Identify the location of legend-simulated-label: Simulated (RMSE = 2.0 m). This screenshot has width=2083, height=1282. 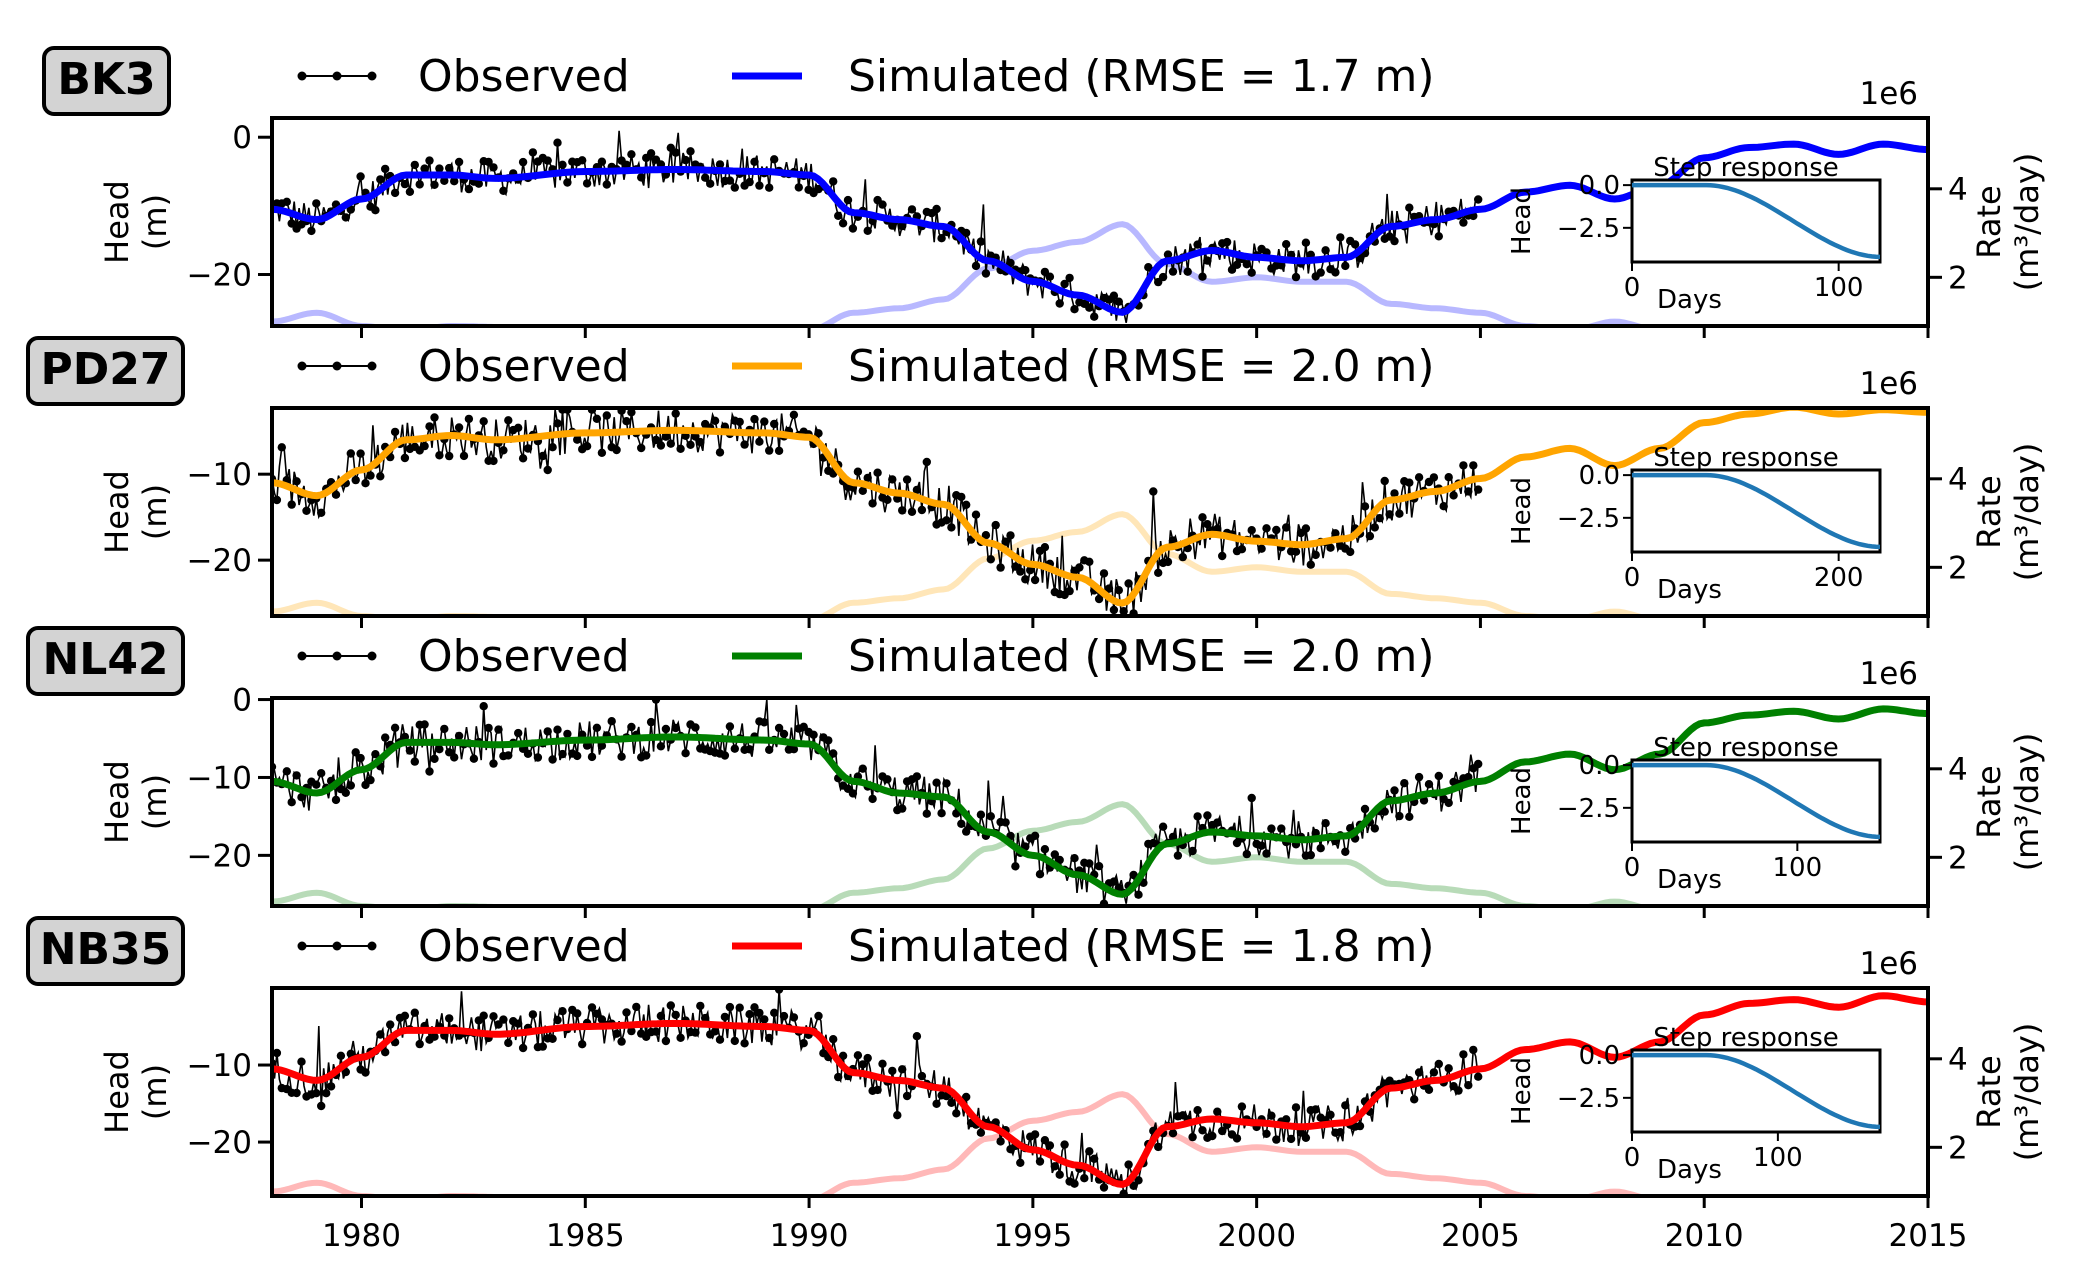
(1141, 366).